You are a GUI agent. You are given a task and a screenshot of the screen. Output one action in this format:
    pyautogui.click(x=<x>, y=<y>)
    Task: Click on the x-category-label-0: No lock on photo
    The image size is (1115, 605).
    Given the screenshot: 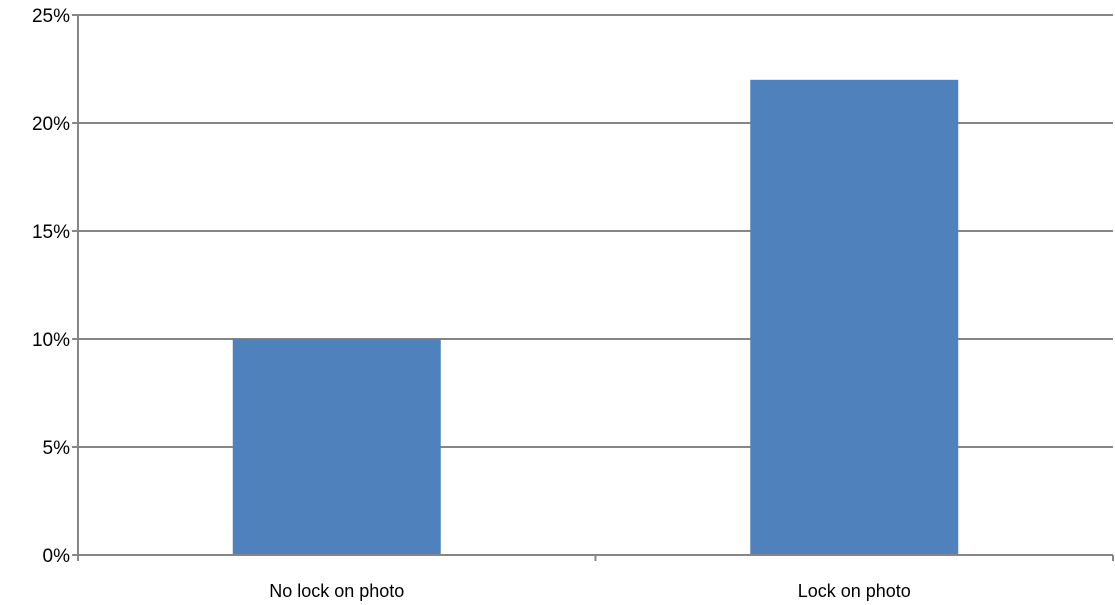 What is the action you would take?
    pyautogui.click(x=336, y=591)
    